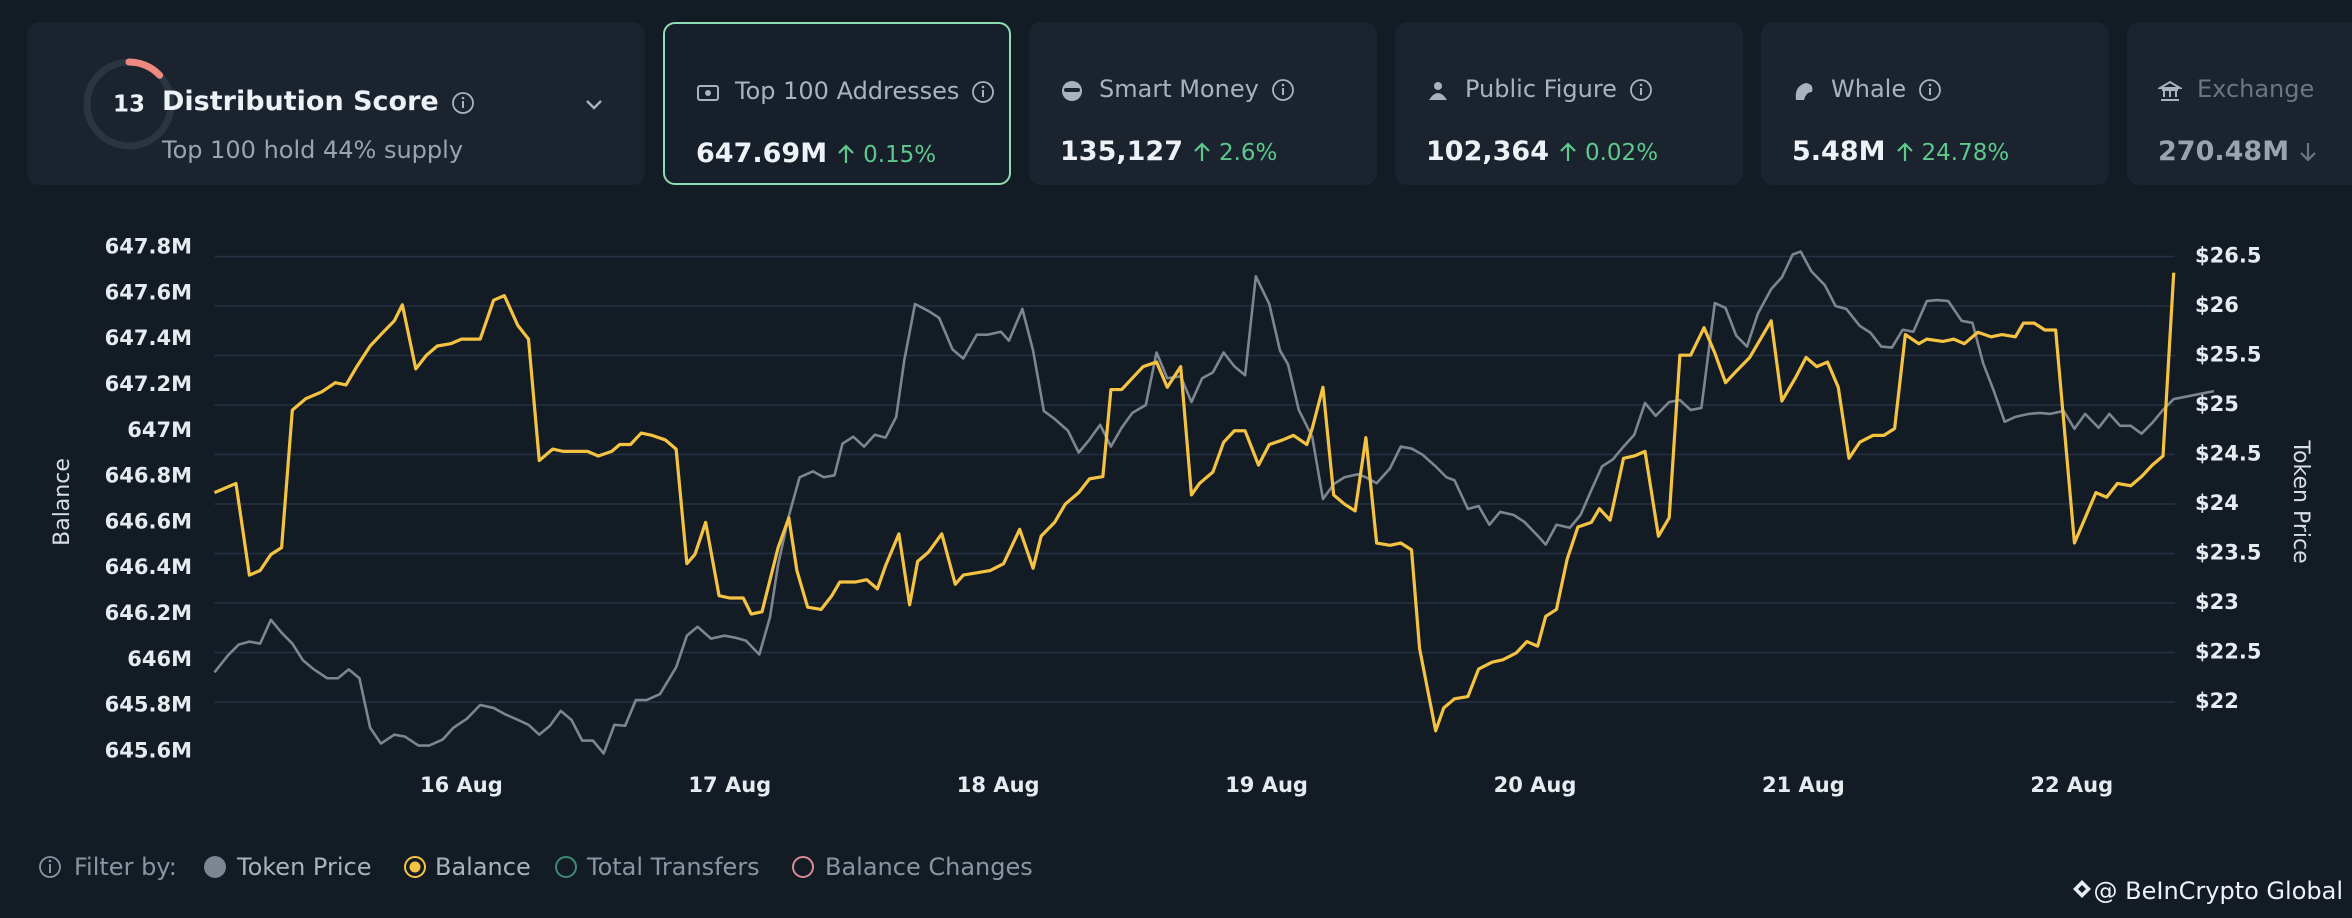 This screenshot has width=2352, height=918. Describe the element at coordinates (2217, 602) in the screenshot. I see `y2-tick-label: $23` at that location.